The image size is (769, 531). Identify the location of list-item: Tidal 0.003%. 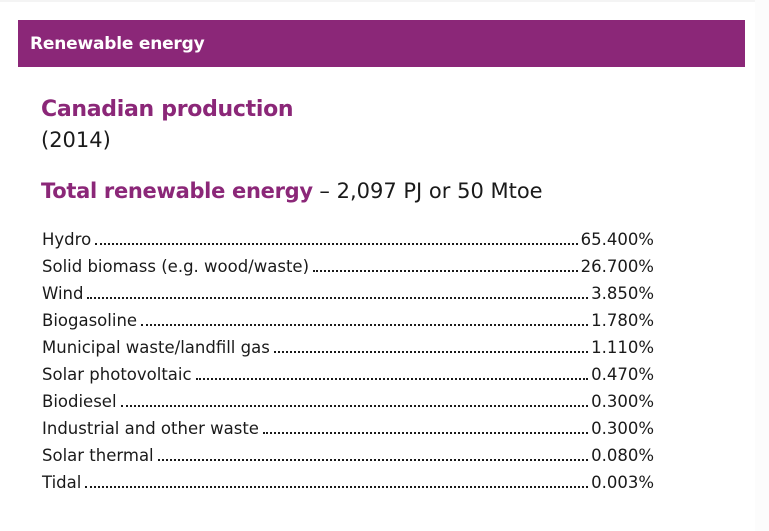
(348, 486).